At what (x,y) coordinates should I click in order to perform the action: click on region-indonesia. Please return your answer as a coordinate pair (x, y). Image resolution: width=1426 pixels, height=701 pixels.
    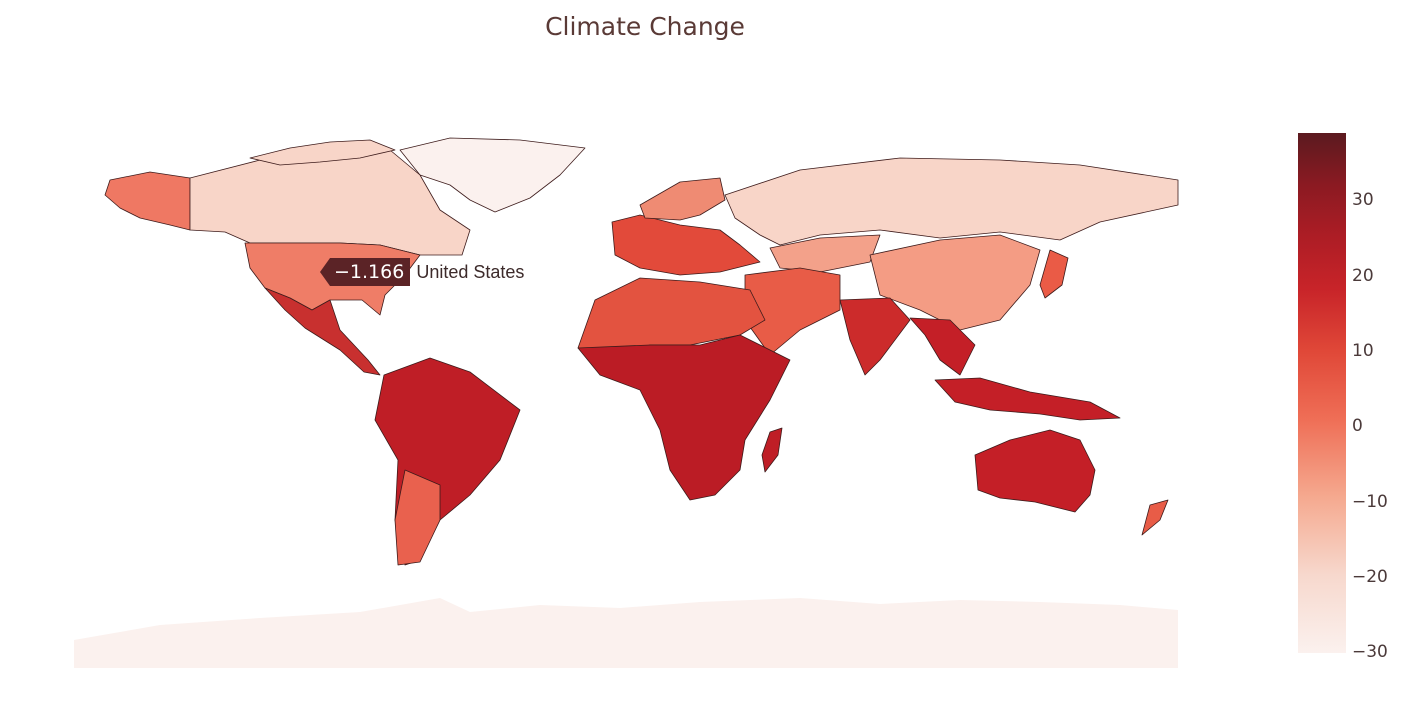
    Looking at the image, I should click on (1027, 399).